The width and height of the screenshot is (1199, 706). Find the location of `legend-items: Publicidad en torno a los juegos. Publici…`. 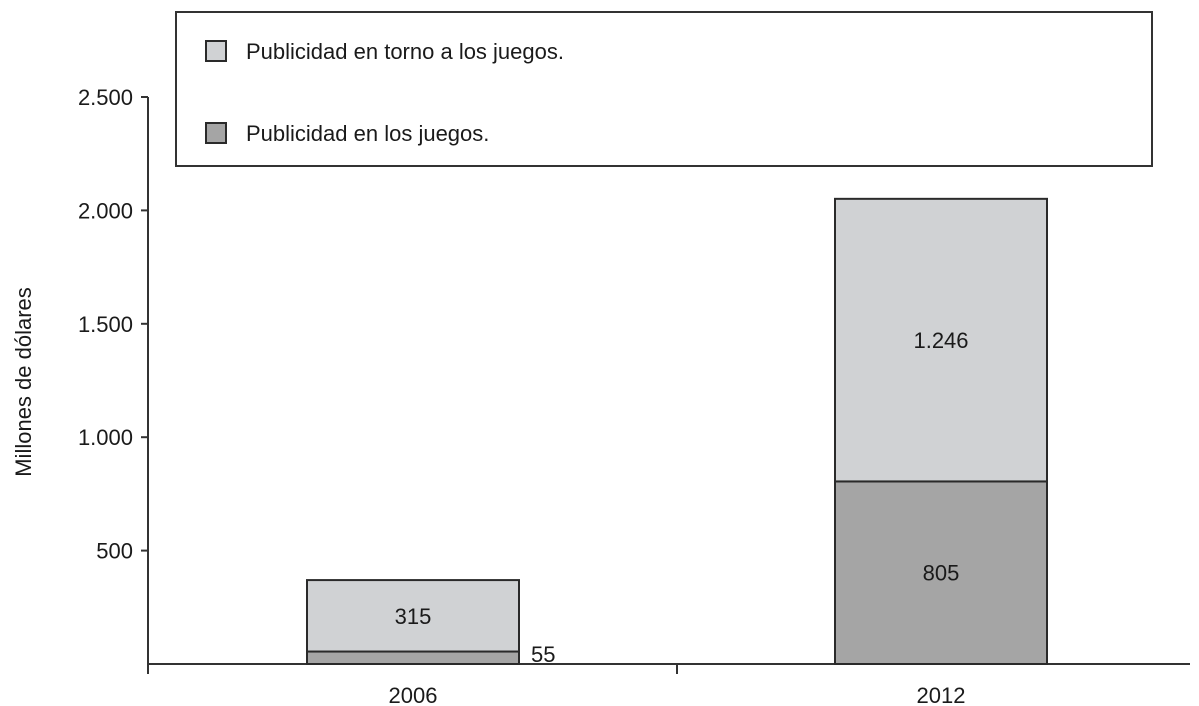

legend-items: Publicidad en torno a los juegos. Publici… is located at coordinates (384, 92).